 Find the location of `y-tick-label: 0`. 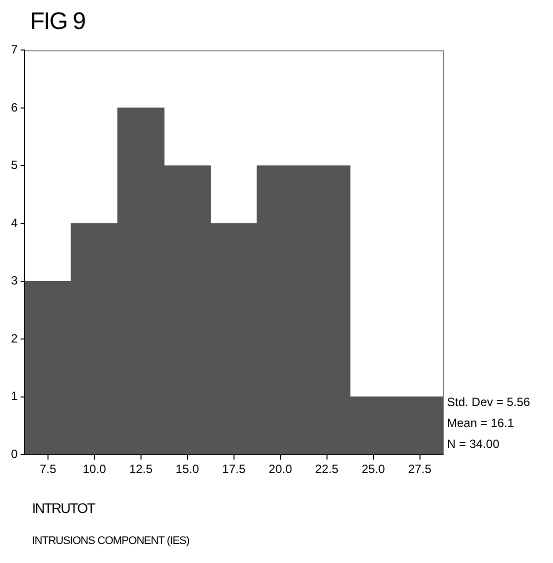

y-tick-label: 0 is located at coordinates (14, 453).